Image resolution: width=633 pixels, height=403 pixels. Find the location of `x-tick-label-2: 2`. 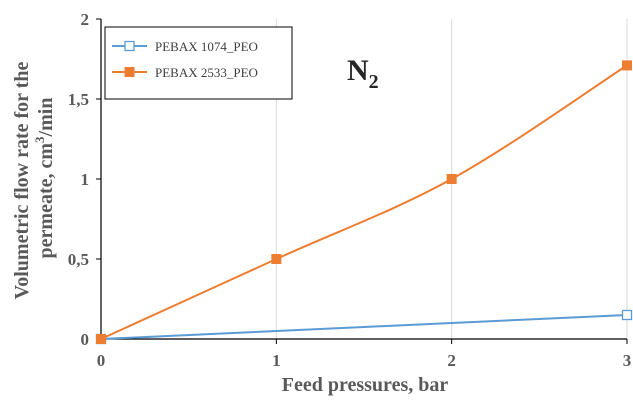

x-tick-label-2: 2 is located at coordinates (451, 360).